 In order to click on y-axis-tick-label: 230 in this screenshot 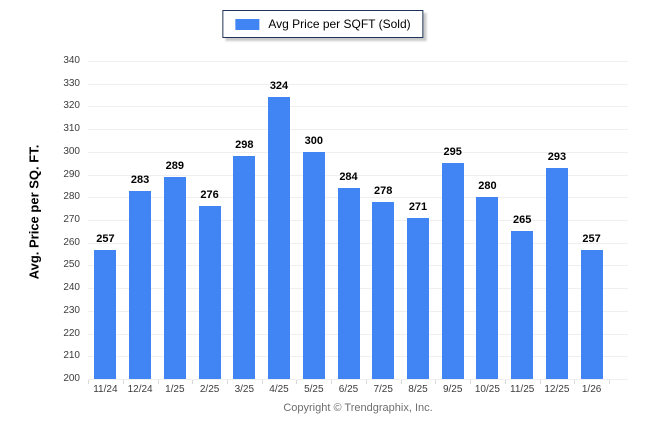, I will do `click(71, 310)`.